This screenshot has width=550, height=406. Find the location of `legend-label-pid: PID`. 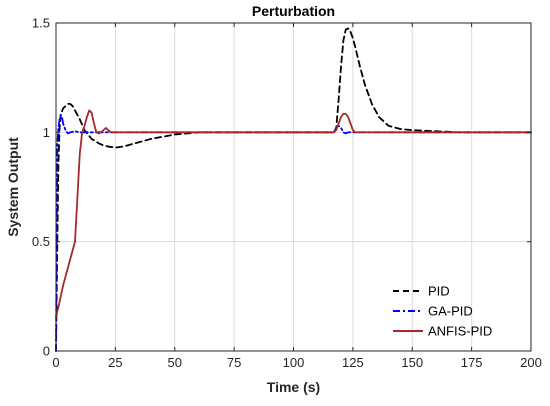

legend-label-pid: PID is located at coordinates (439, 291).